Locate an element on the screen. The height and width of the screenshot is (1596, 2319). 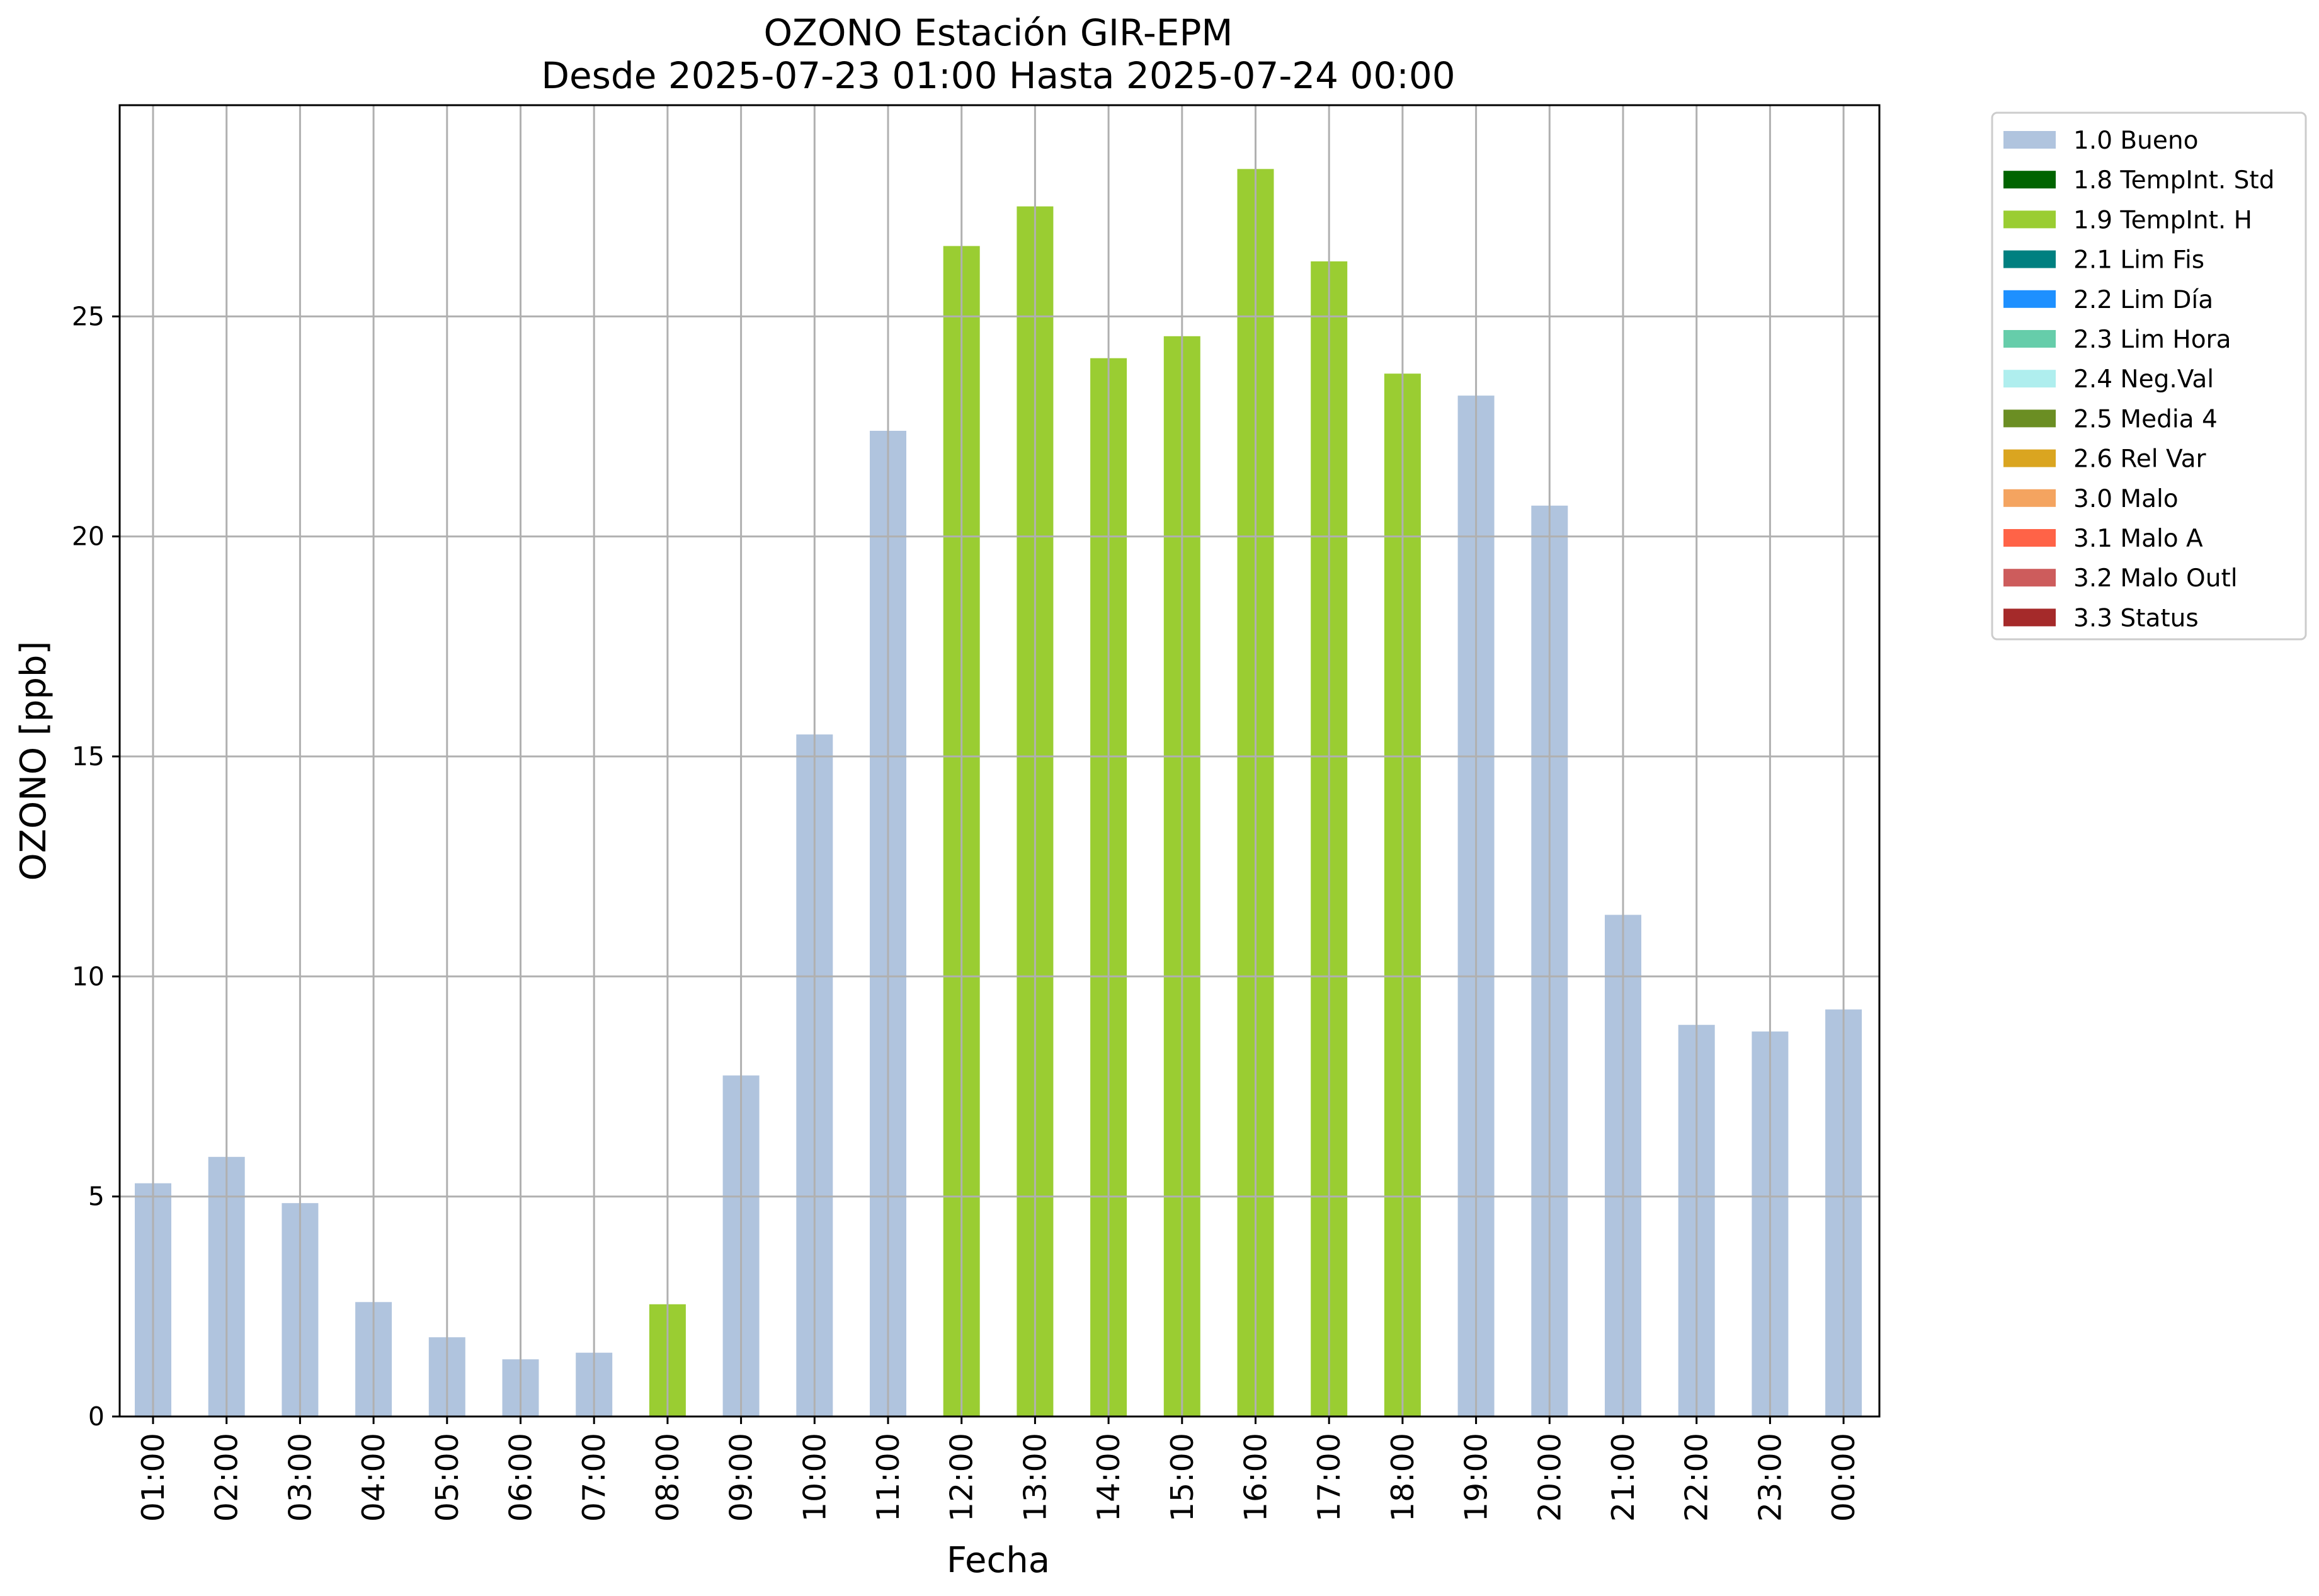
legend-label: 3.0 Malo is located at coordinates (2126, 499).